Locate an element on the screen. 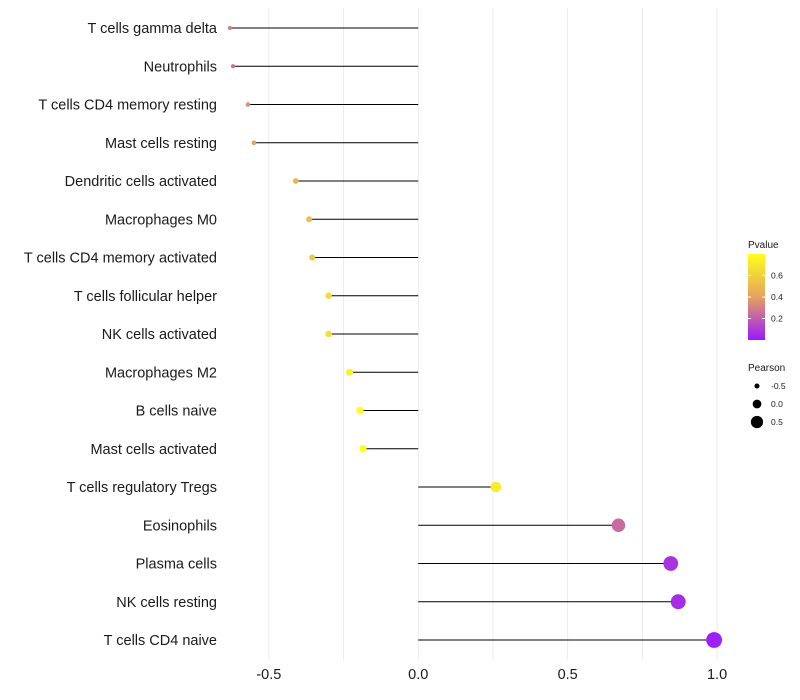  category-label: Macrophages M0 is located at coordinates (161, 220).